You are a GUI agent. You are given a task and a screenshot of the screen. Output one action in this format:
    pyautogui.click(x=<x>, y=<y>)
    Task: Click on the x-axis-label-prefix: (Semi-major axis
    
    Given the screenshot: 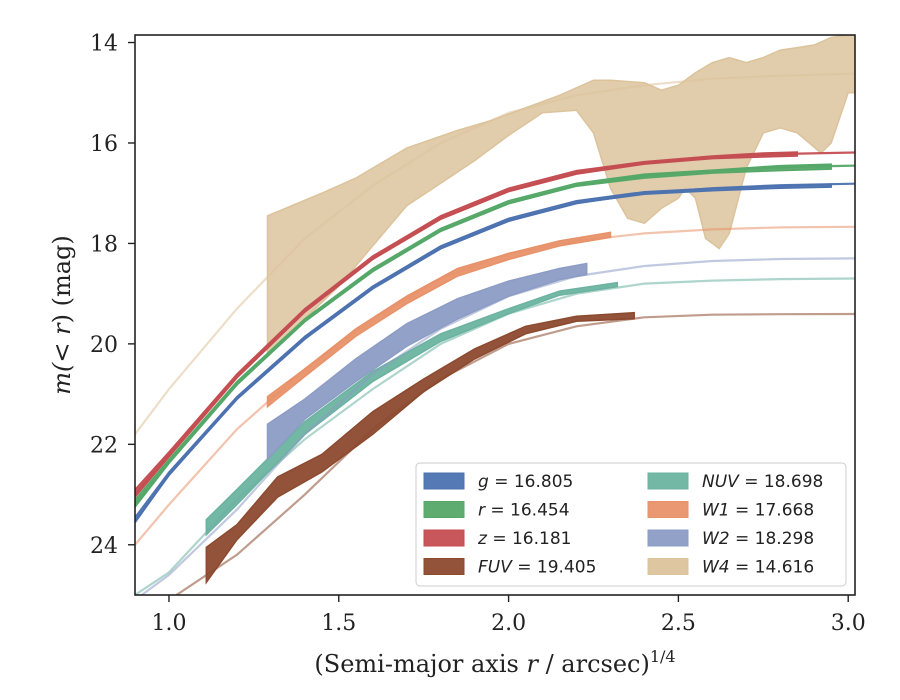 What is the action you would take?
    pyautogui.click(x=420, y=664)
    